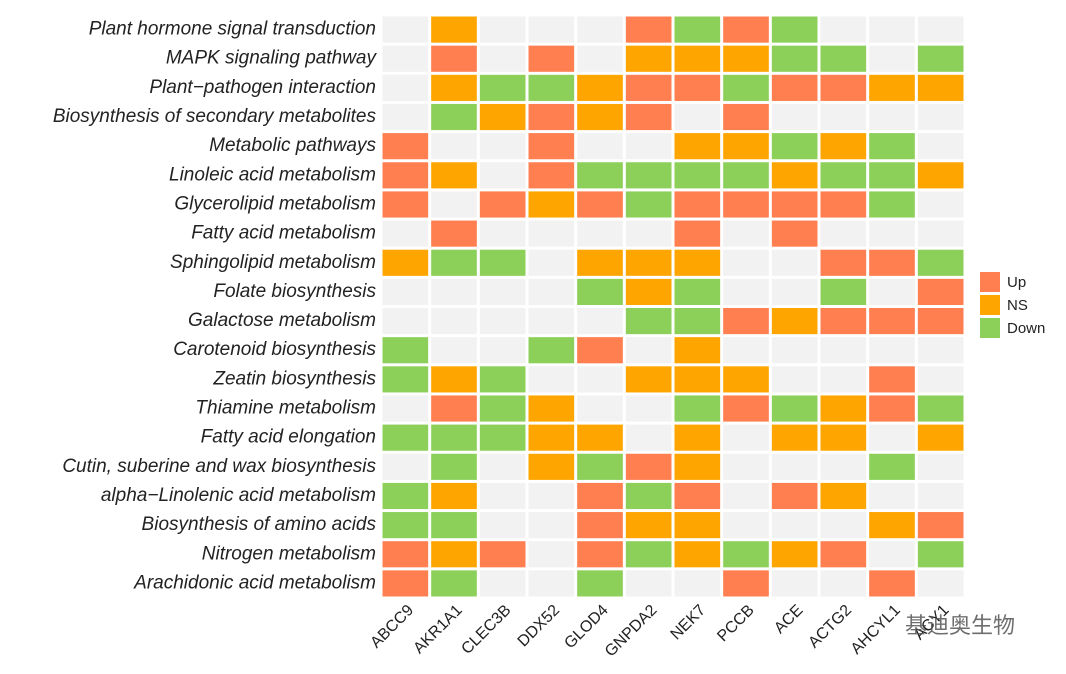 The width and height of the screenshot is (1066, 674). I want to click on column-label: ABCC9, so click(392, 627).